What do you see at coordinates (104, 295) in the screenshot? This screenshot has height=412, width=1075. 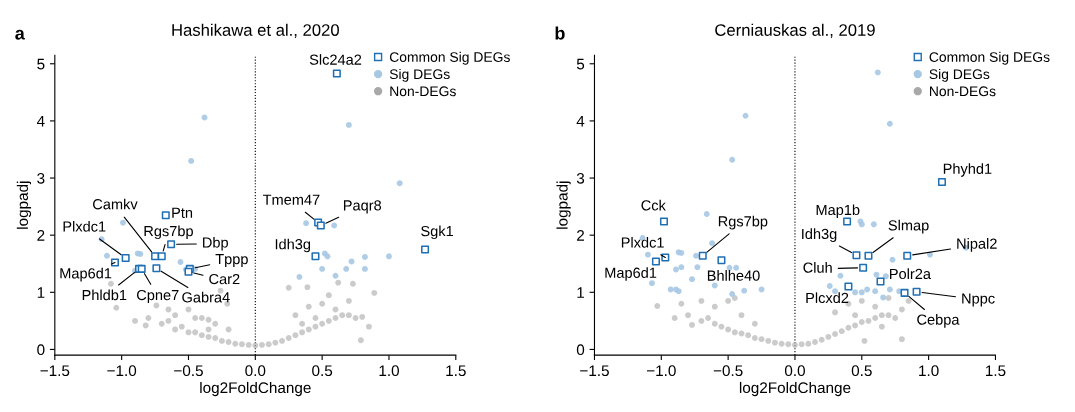 I see `annotation: Phldb1` at bounding box center [104, 295].